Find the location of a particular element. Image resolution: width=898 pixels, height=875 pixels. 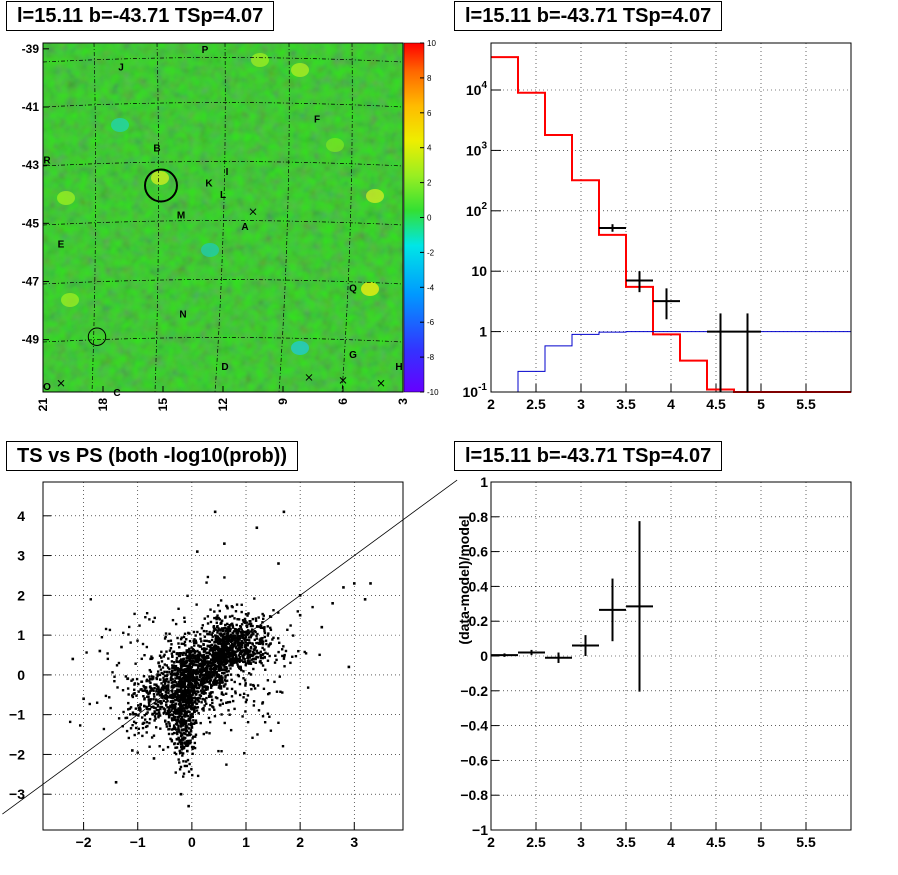

residual-ytick-label: −0.4 is located at coordinates (474, 726).